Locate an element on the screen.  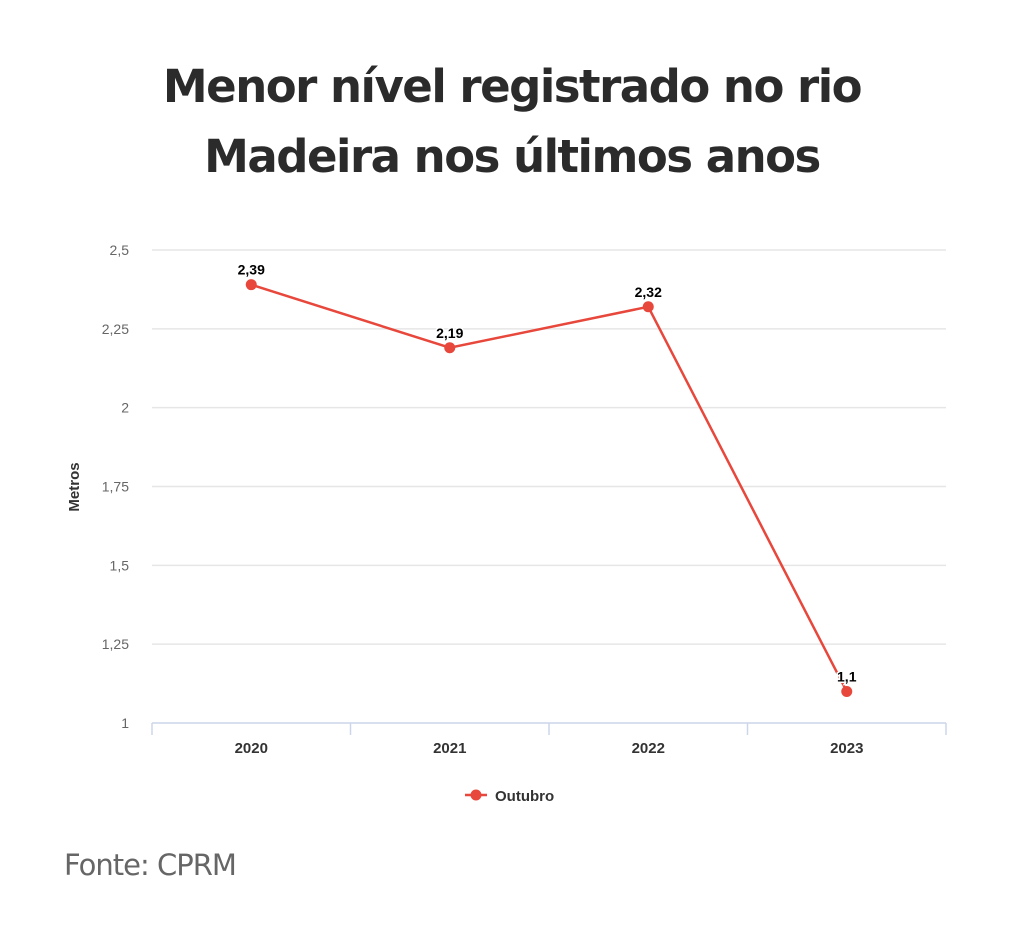
y-tick-label: 1,75 is located at coordinates (115, 487).